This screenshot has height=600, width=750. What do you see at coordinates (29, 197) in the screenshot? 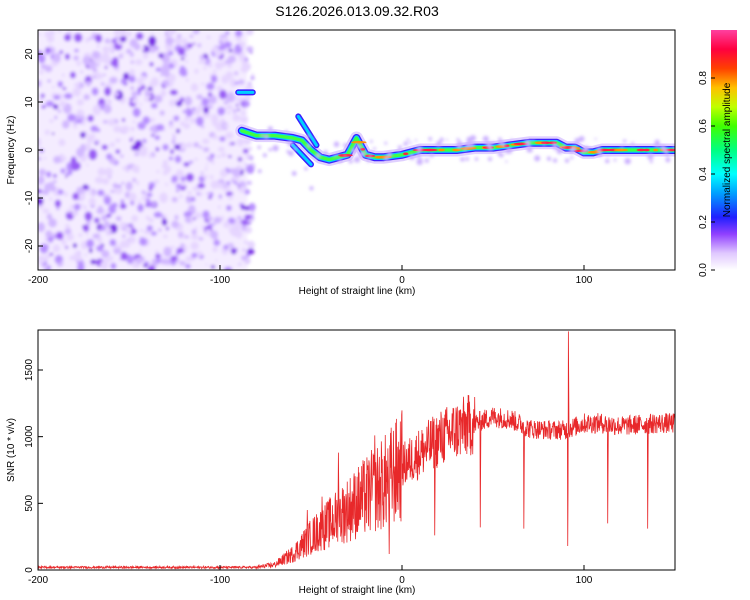
I see `spectrogram-y-tick-label: -10` at bounding box center [29, 197].